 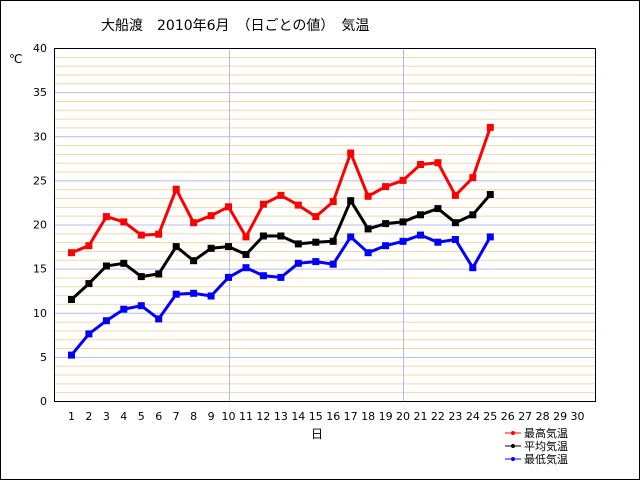 I want to click on x-tick-label: 23, so click(x=455, y=416).